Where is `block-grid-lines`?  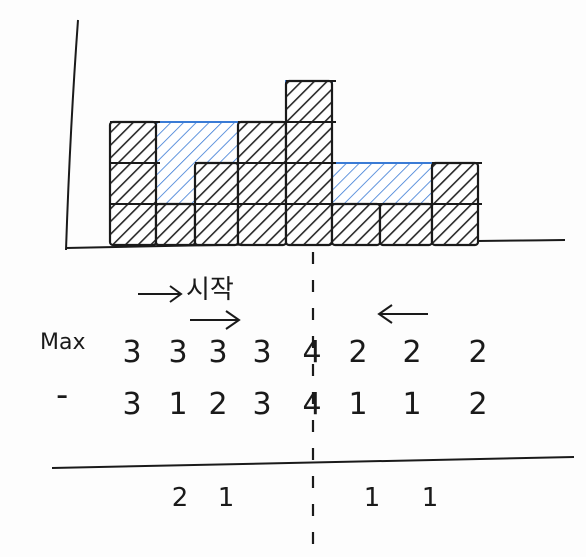
block-grid-lines is located at coordinates (296, 142).